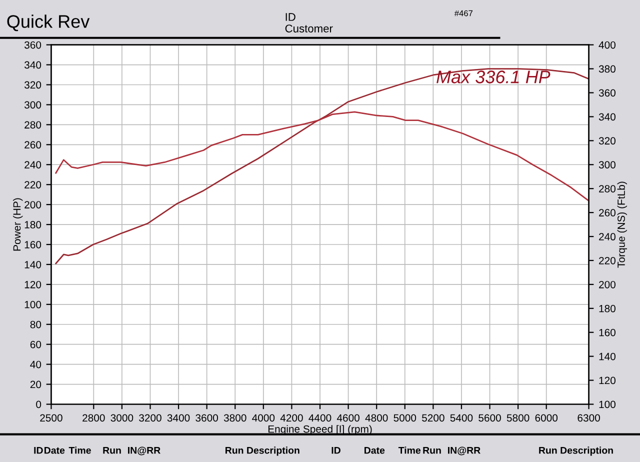 This screenshot has width=640, height=462. Describe the element at coordinates (607, 141) in the screenshot. I see `y2-tick-label: 320` at that location.